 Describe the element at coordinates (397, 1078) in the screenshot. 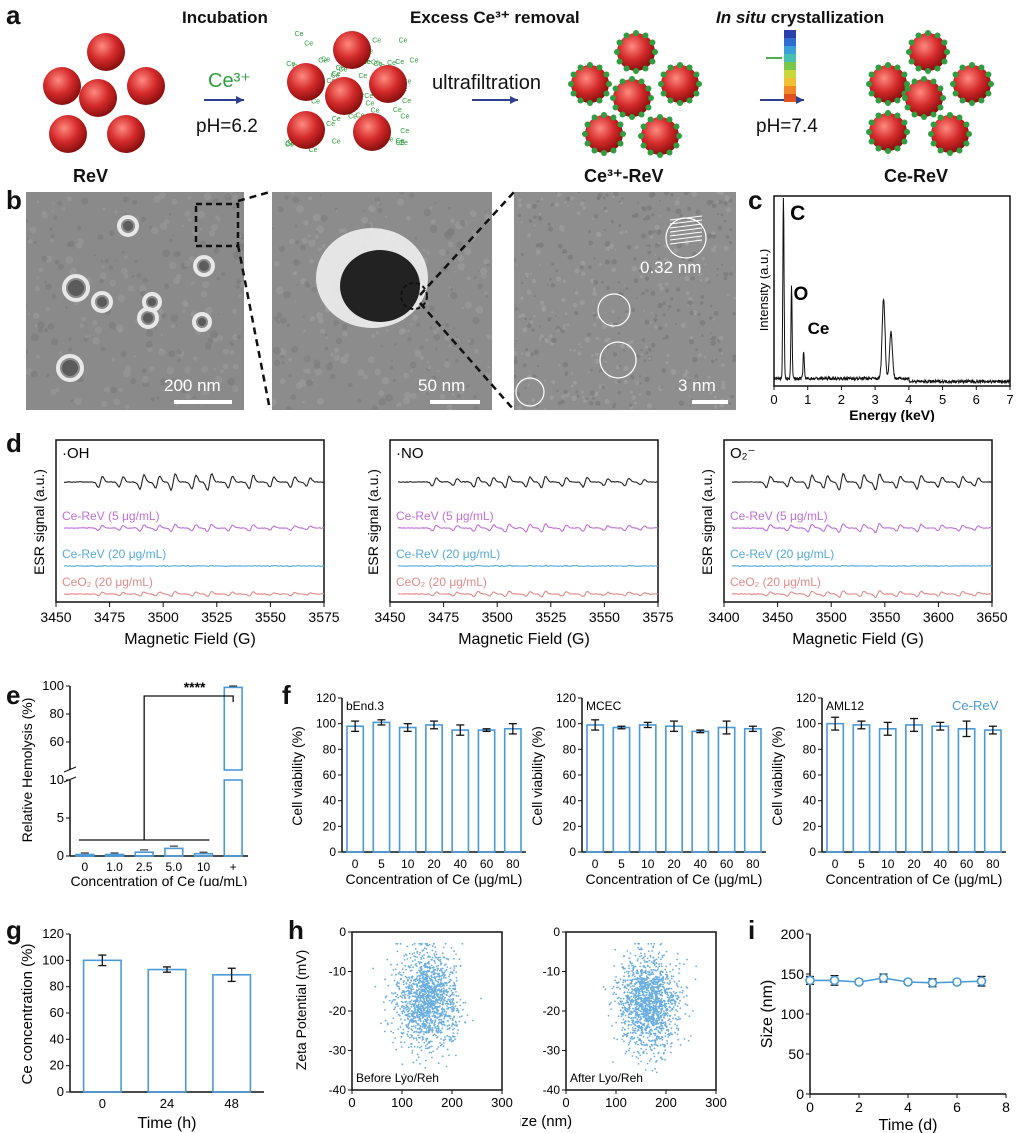

I see `scatter-annotation: Before Lyo/Reh` at that location.